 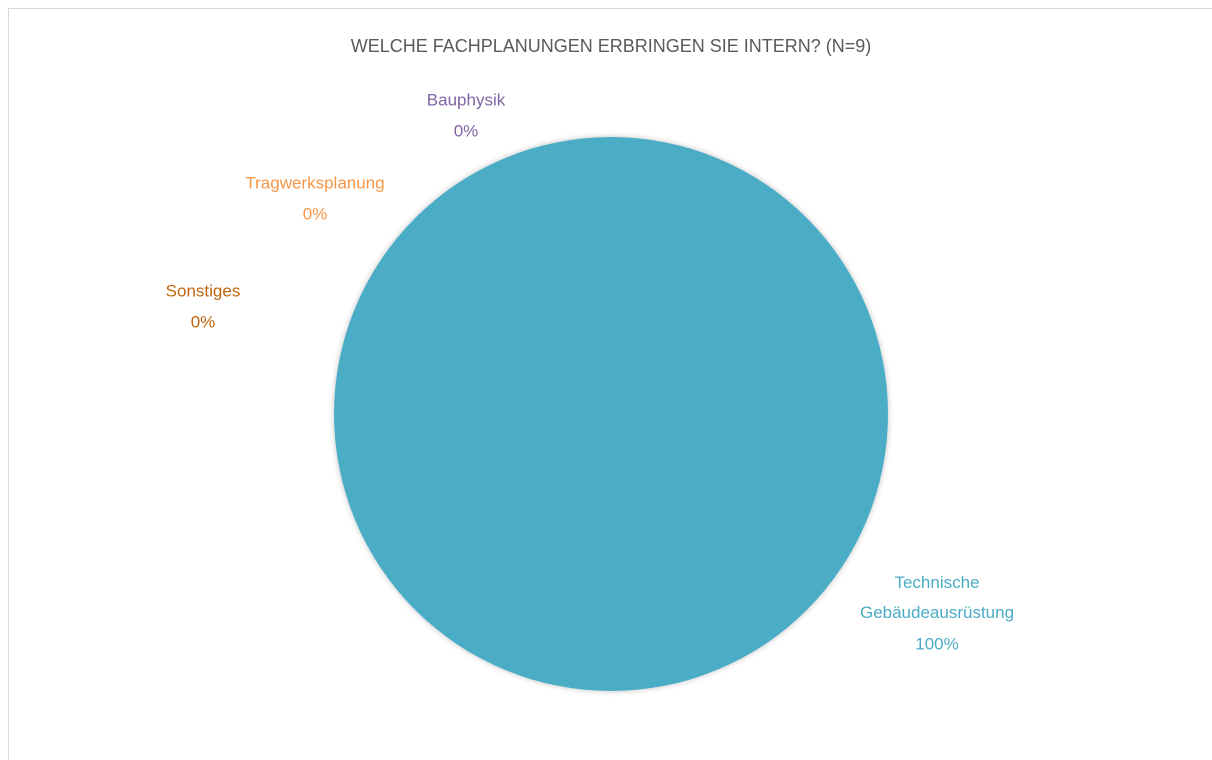 What do you see at coordinates (466, 99) in the screenshot?
I see `category-label: Bauphysik` at bounding box center [466, 99].